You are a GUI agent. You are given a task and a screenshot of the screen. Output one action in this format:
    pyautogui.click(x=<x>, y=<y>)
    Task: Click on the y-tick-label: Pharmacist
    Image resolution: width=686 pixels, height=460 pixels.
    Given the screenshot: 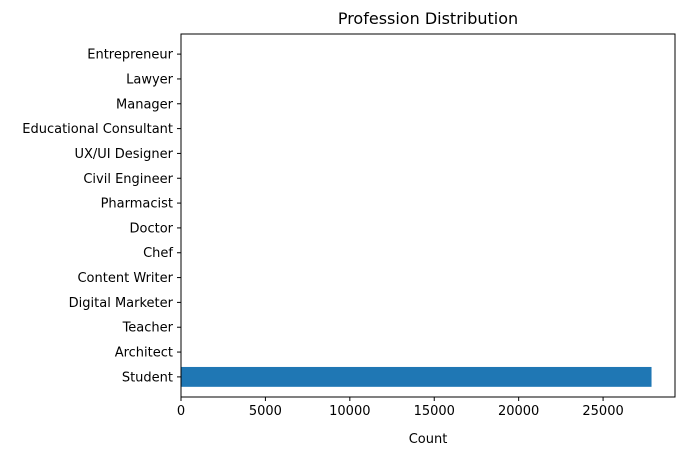 What is the action you would take?
    pyautogui.click(x=137, y=204)
    